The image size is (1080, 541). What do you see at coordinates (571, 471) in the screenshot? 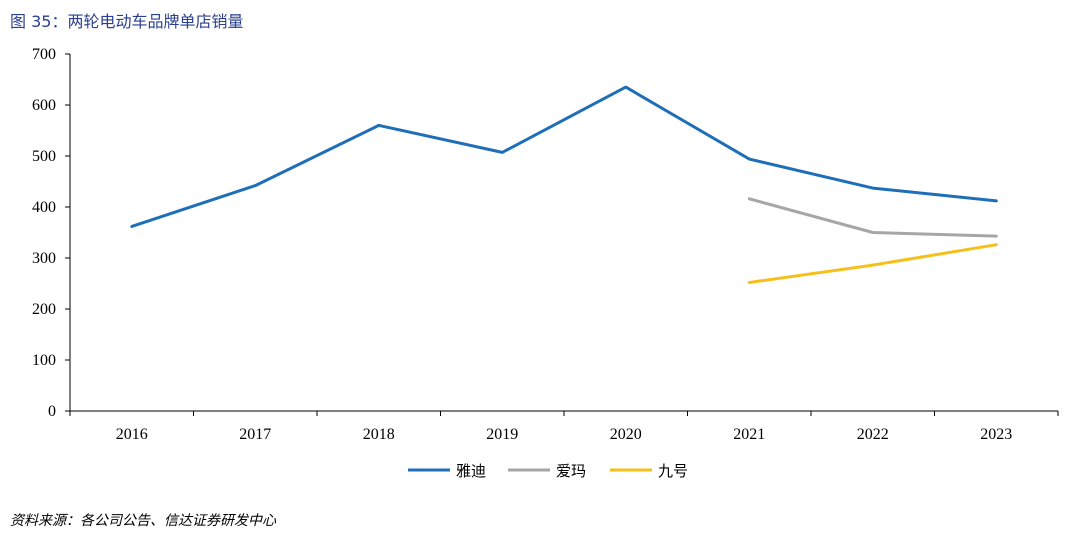
I see `legend-label: 爱玛` at bounding box center [571, 471].